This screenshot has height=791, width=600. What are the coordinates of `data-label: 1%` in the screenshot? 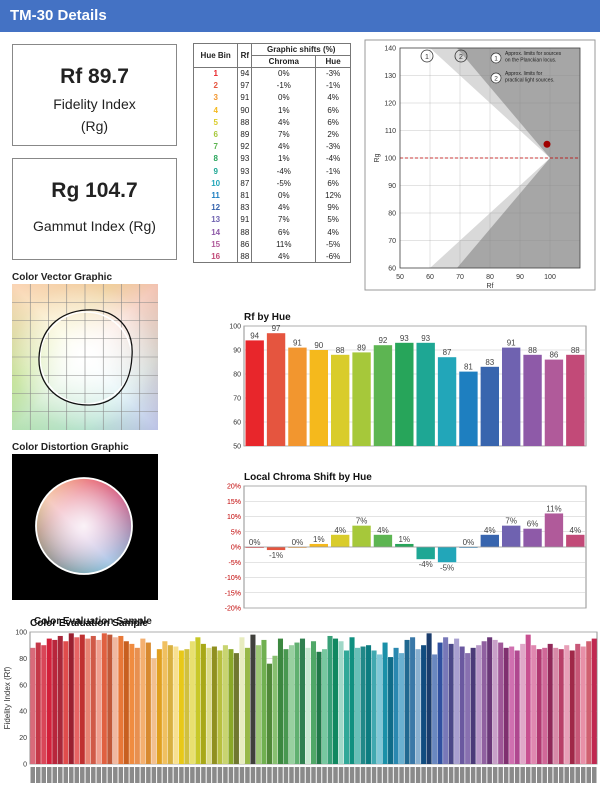 It's located at (405, 539).